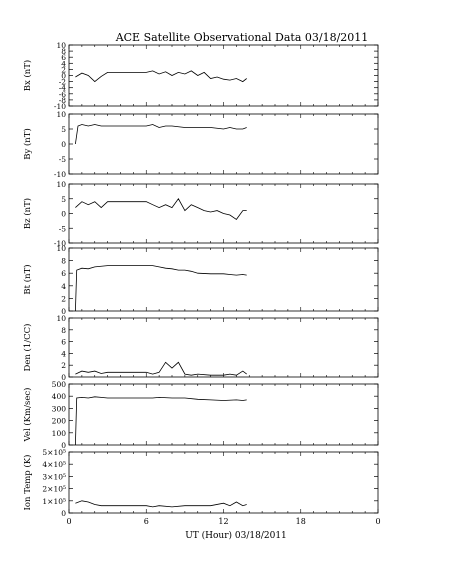 Image resolution: width=453 pixels, height=566 pixels. What do you see at coordinates (63, 94) in the screenshot?
I see `y-tick-label: -6` at bounding box center [63, 94].